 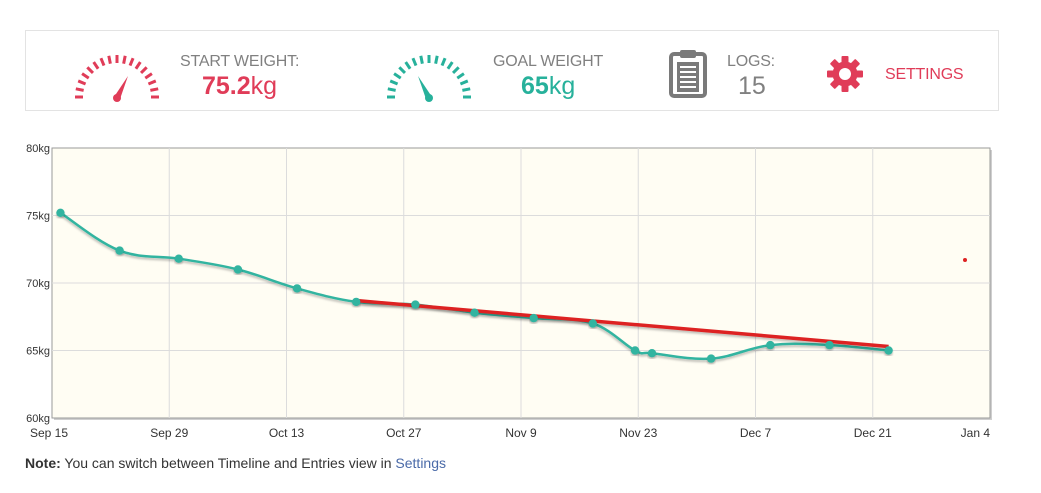 What do you see at coordinates (845, 74) in the screenshot?
I see `gear-icon` at bounding box center [845, 74].